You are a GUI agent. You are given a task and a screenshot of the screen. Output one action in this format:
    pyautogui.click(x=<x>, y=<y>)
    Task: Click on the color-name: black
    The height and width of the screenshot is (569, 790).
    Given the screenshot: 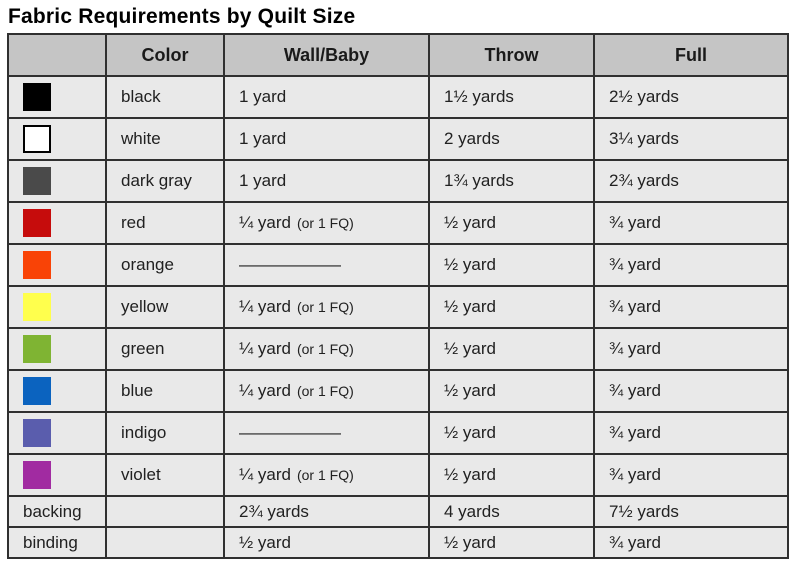 What is the action you would take?
    pyautogui.click(x=141, y=96)
    